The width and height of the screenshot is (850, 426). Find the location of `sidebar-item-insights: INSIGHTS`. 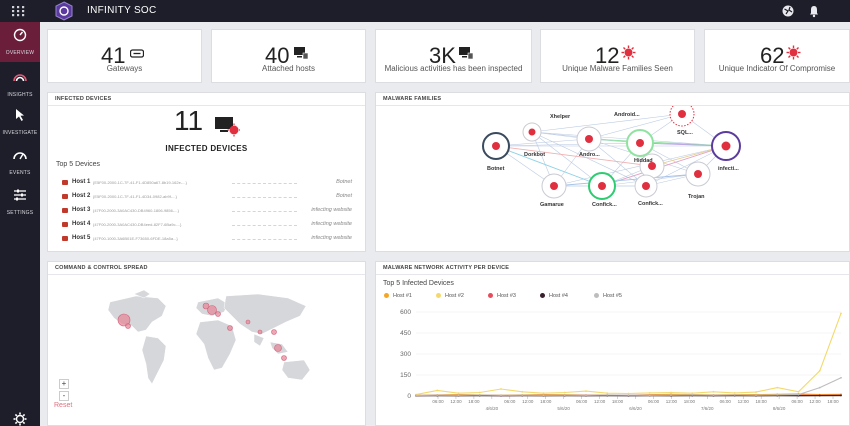

sidebar-item-insights: INSIGHTS is located at coordinates (20, 84).